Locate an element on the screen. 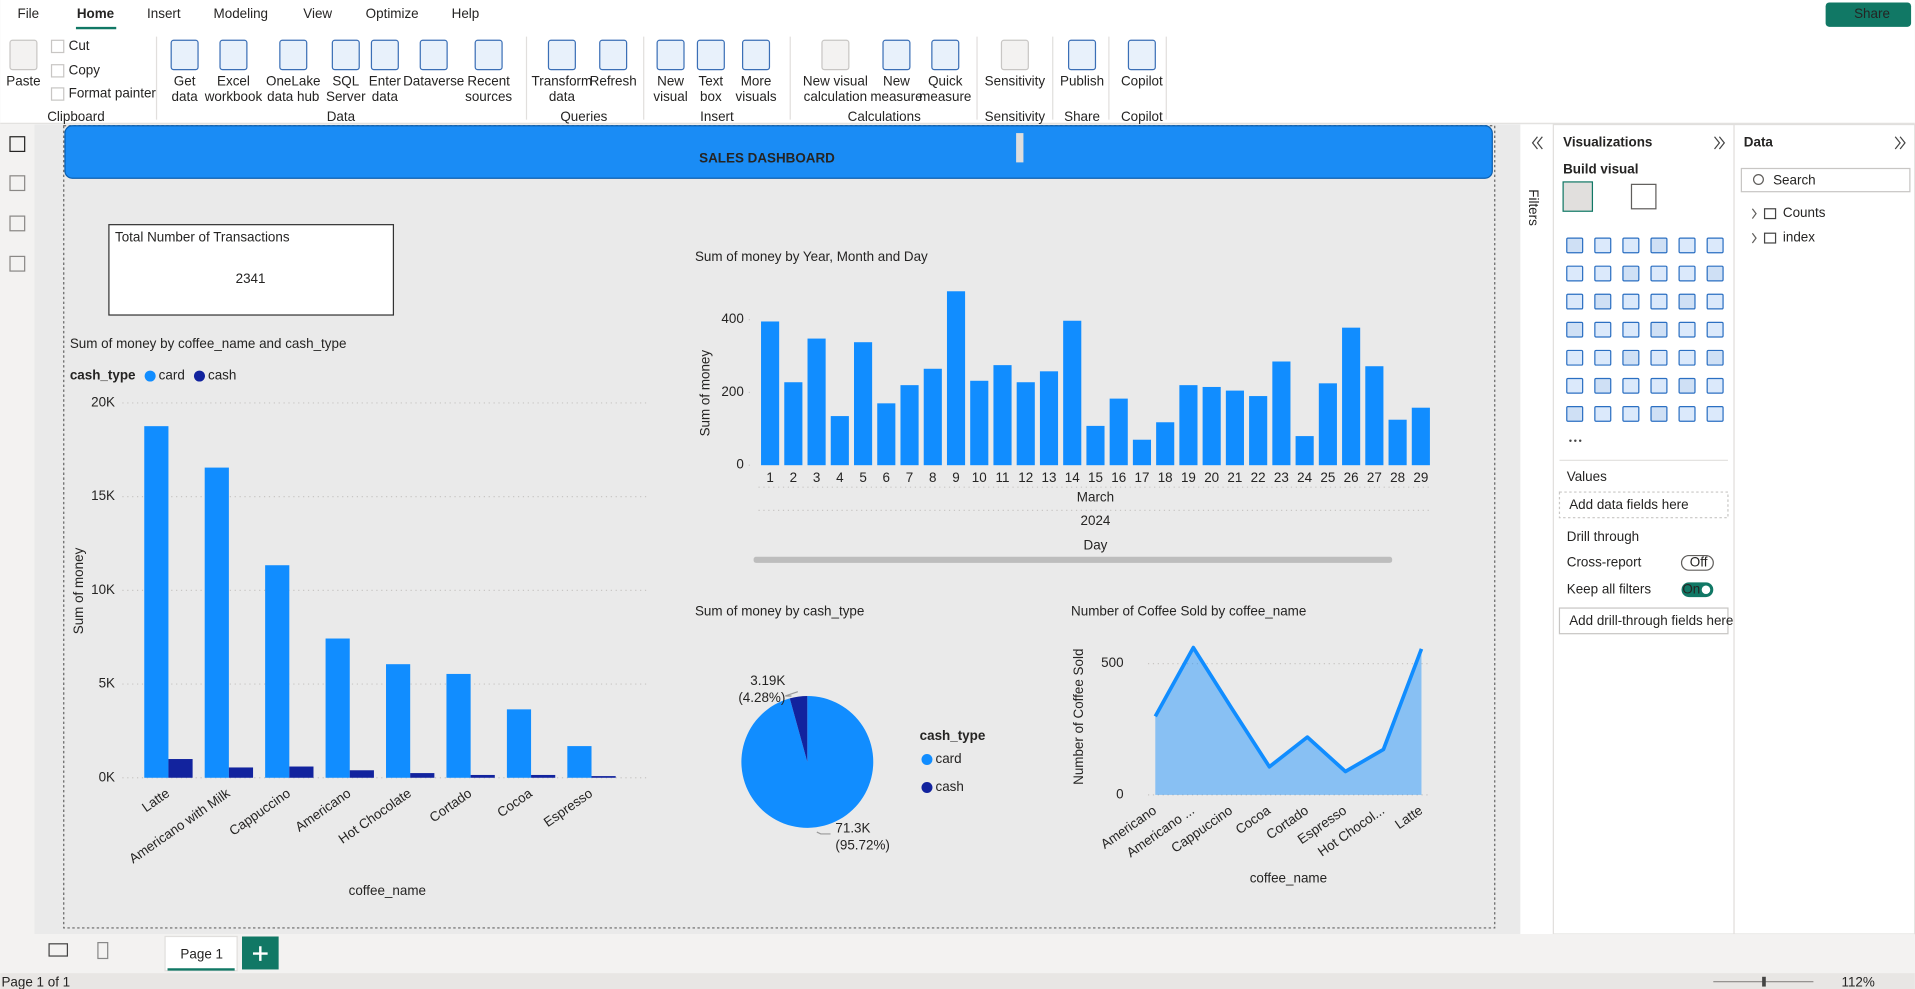 The height and width of the screenshot is (989, 1915). share-button is located at coordinates (1868, 14).